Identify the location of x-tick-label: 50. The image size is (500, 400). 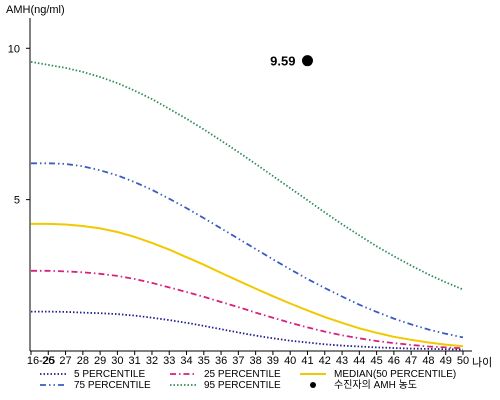
(463, 361).